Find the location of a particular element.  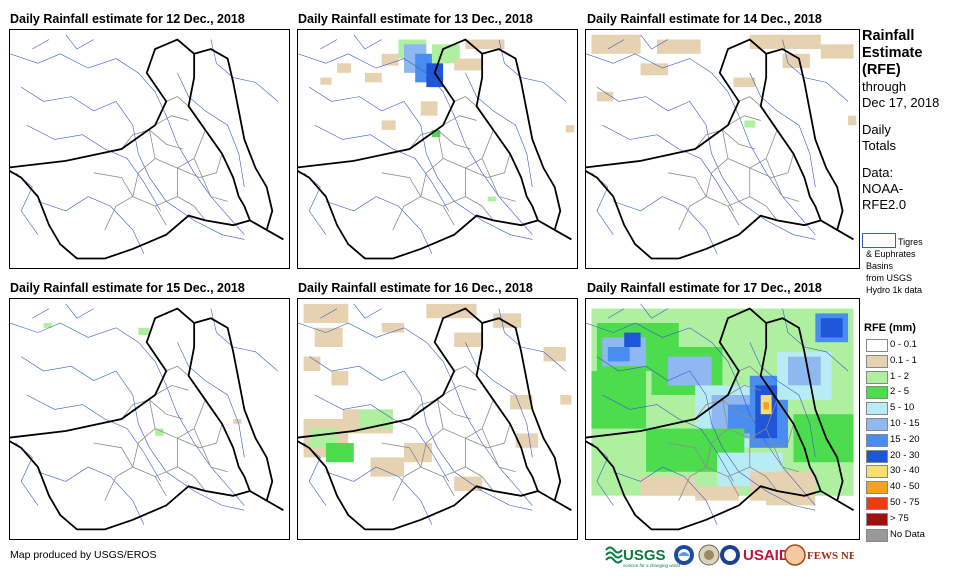

rfe-legend-item: > 75 is located at coordinates (916, 519).